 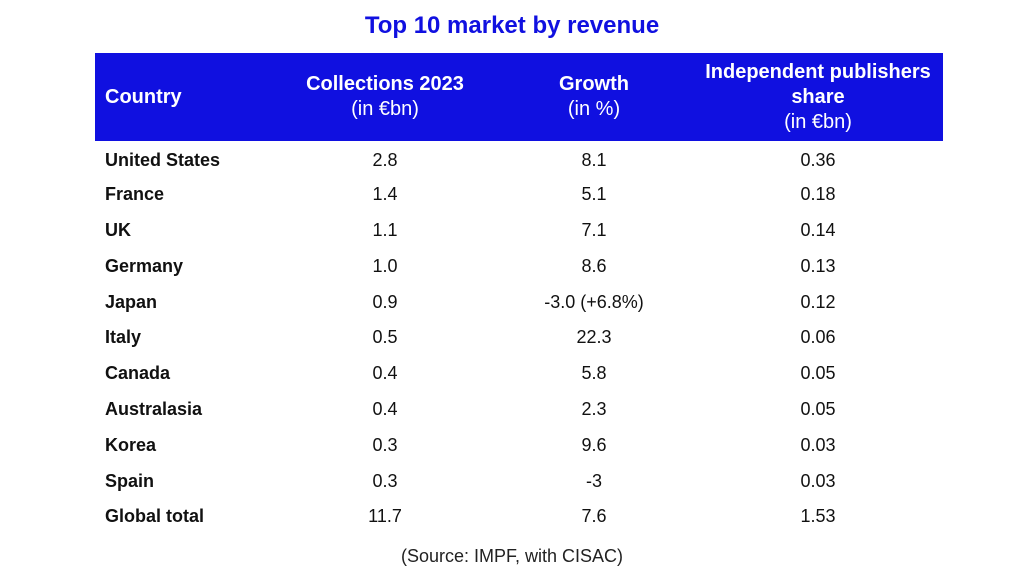 I want to click on share-cell: 0.06, so click(x=818, y=337).